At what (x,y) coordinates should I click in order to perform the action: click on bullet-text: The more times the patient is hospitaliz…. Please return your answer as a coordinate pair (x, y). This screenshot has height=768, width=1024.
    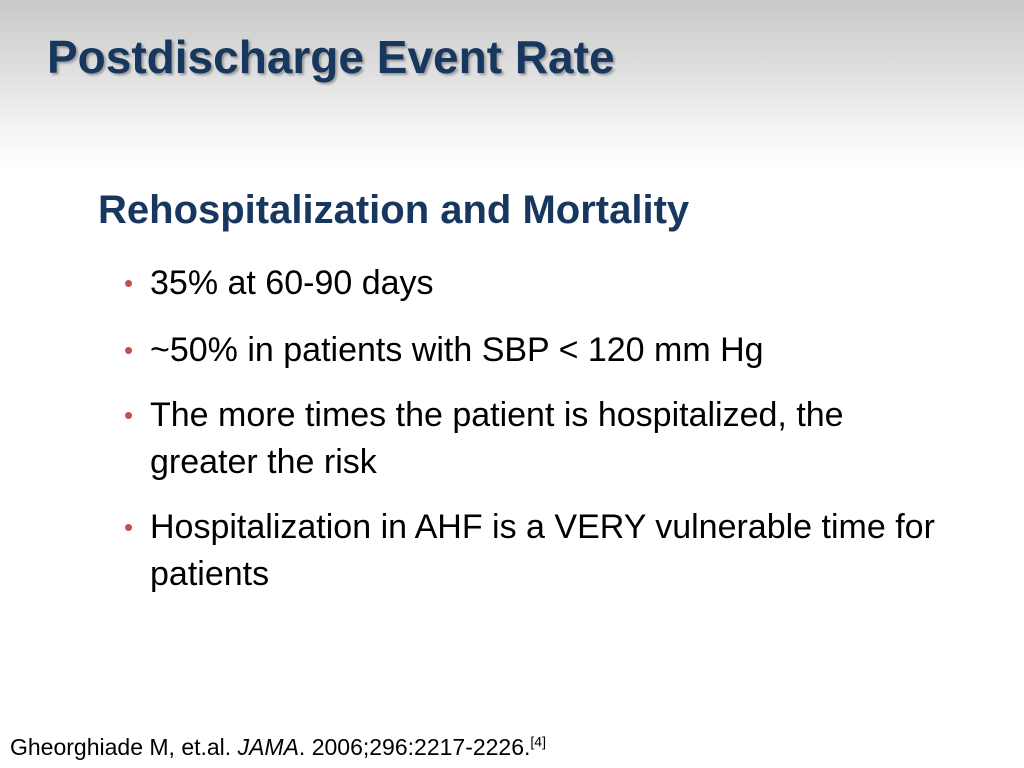
    Looking at the image, I should click on (497, 438).